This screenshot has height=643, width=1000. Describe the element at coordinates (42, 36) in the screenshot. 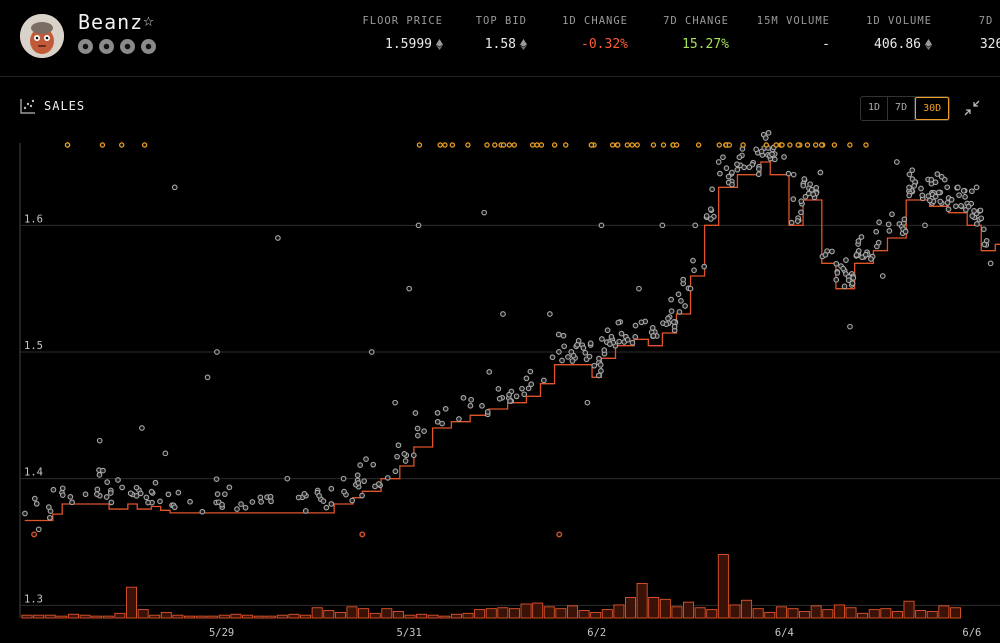

I see `collection-avatar` at that location.